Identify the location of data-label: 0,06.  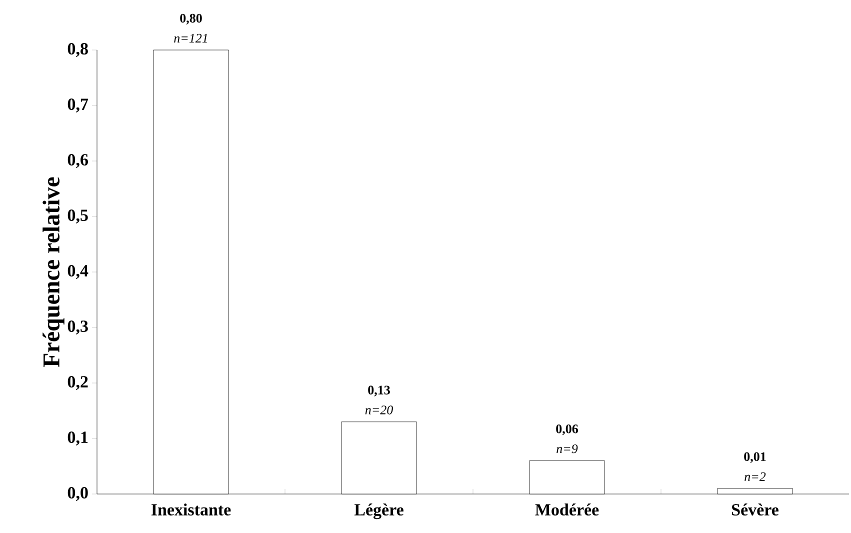
(567, 430).